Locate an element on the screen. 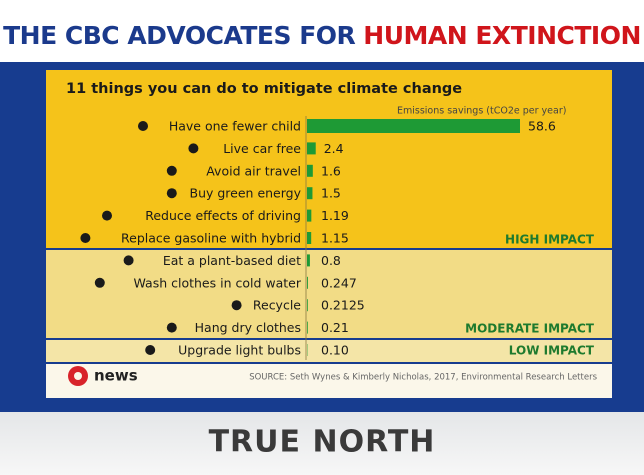 The height and width of the screenshot is (475, 644). headline-red: HUMAN EXTINCTION is located at coordinates (502, 35).